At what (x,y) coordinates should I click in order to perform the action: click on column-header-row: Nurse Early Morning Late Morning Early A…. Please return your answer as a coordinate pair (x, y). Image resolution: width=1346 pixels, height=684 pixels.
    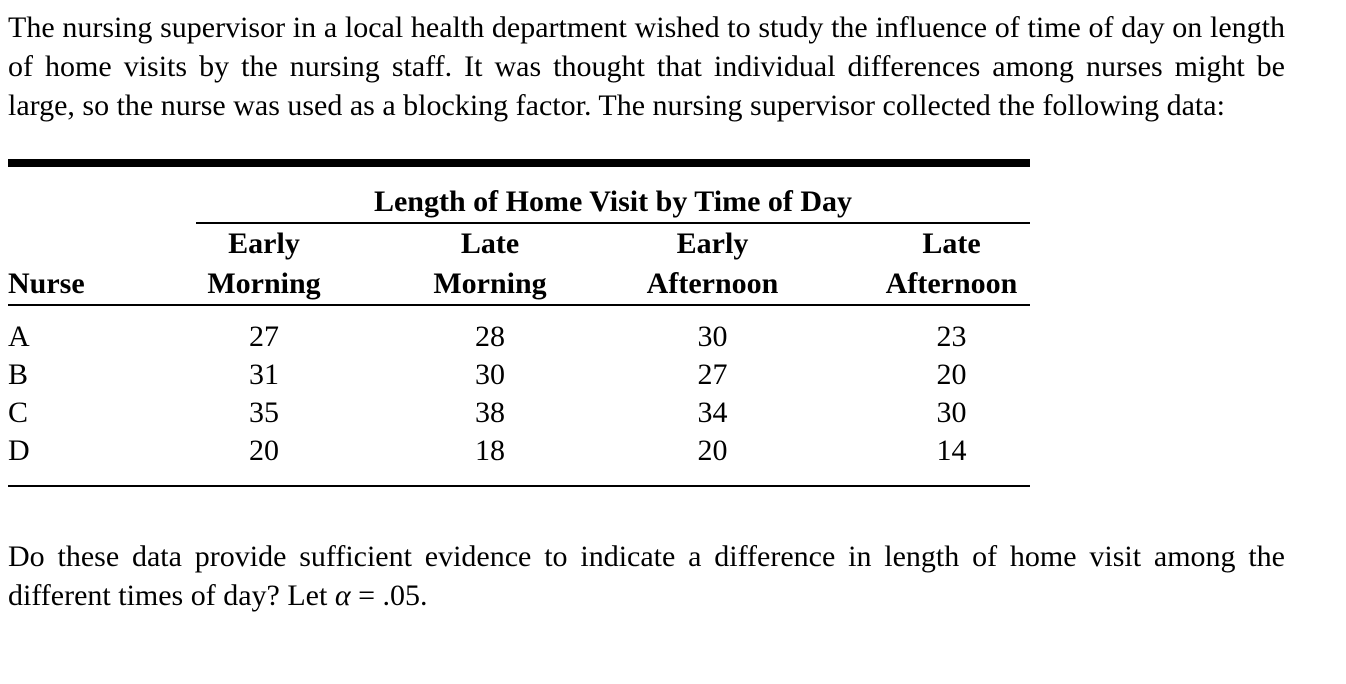
    Looking at the image, I should click on (519, 265).